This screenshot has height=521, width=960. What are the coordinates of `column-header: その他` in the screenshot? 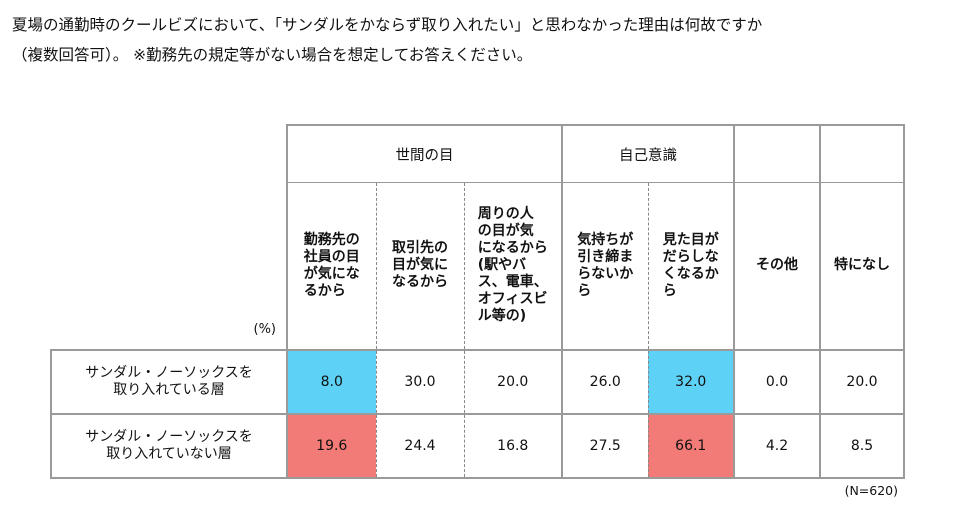 It's located at (777, 266).